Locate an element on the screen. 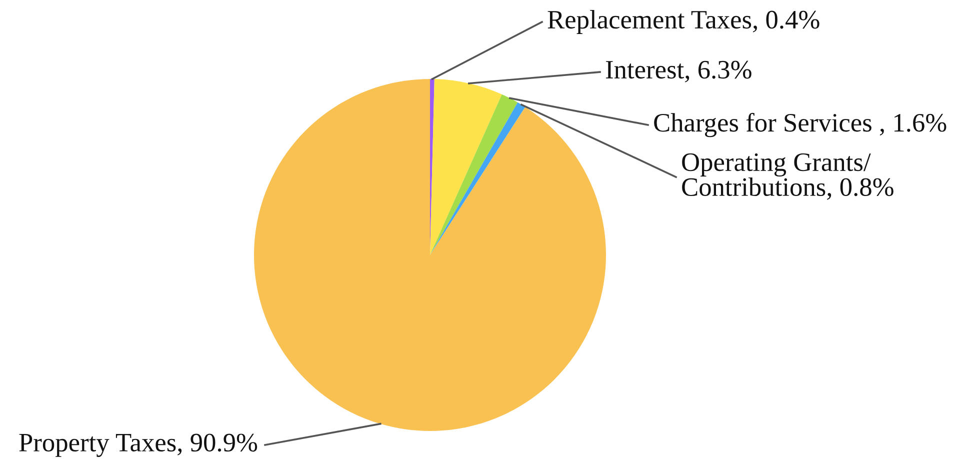  slice-label: Replacement Taxes, 0.4% is located at coordinates (684, 22).